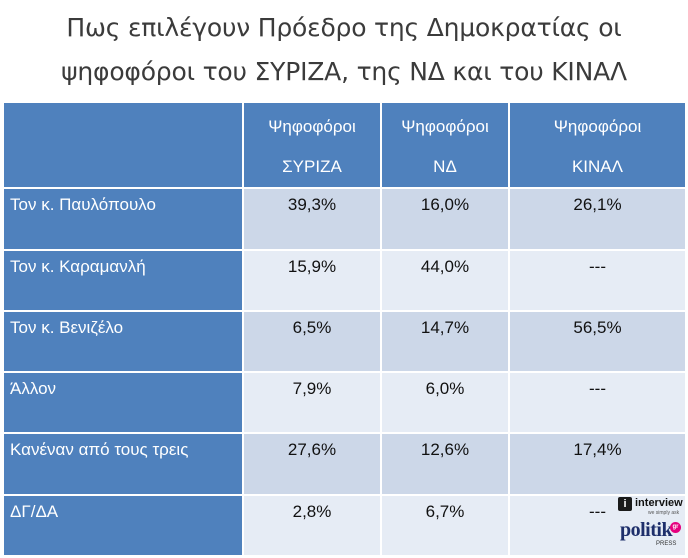  What do you see at coordinates (659, 503) in the screenshot?
I see `logo-interview-text: interview` at bounding box center [659, 503].